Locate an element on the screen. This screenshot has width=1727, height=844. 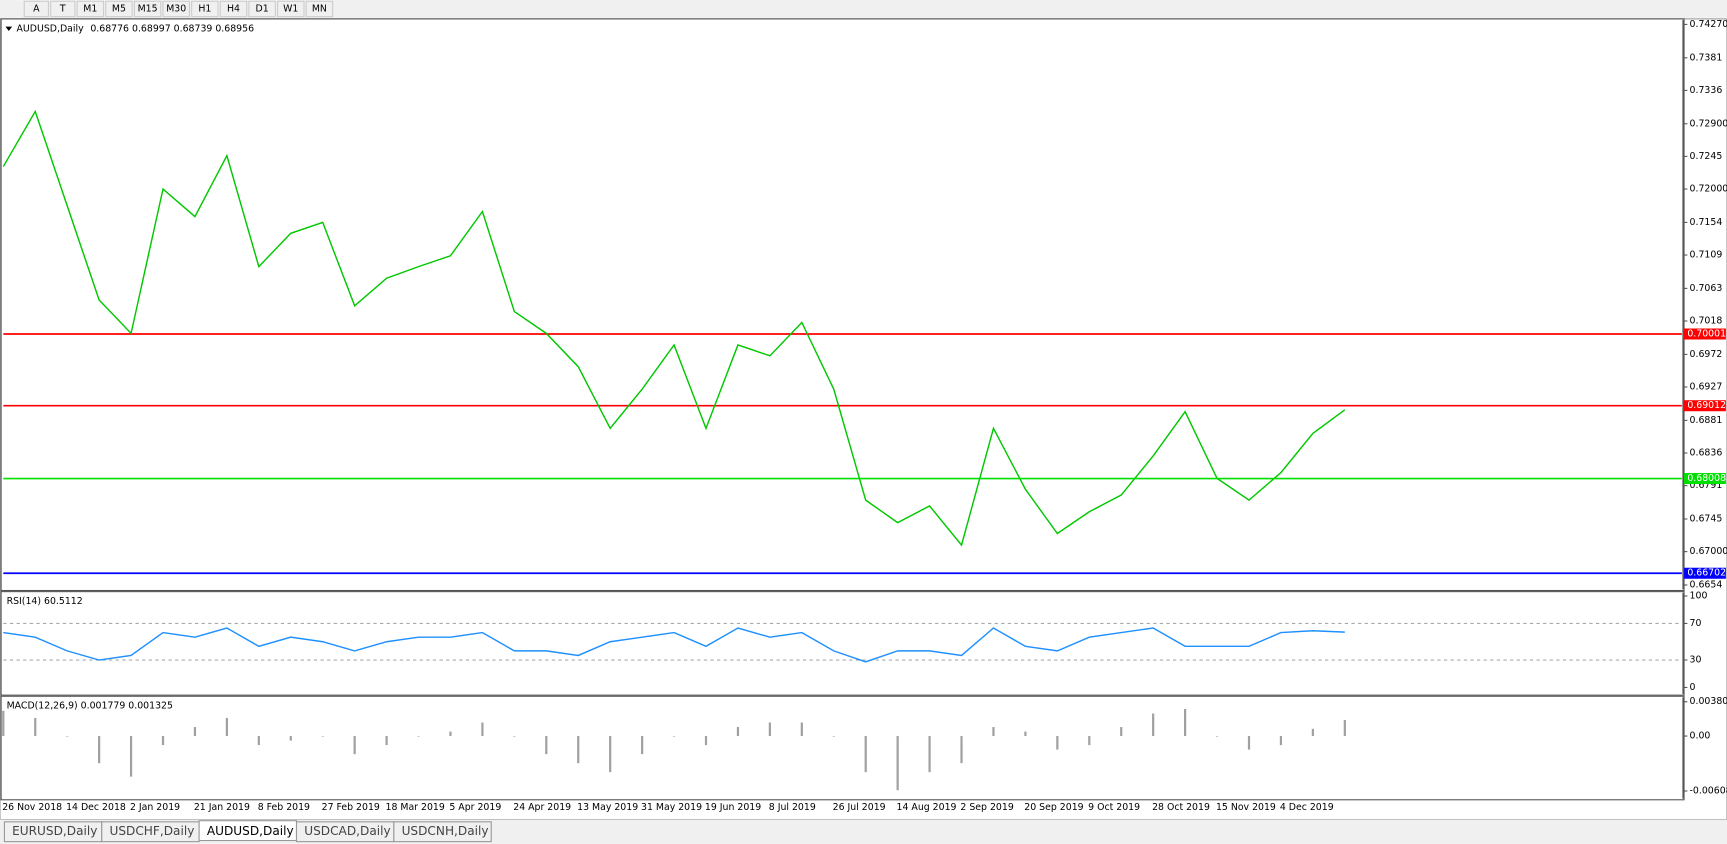
toolbar-button-label: MN is located at coordinates (319, 8).